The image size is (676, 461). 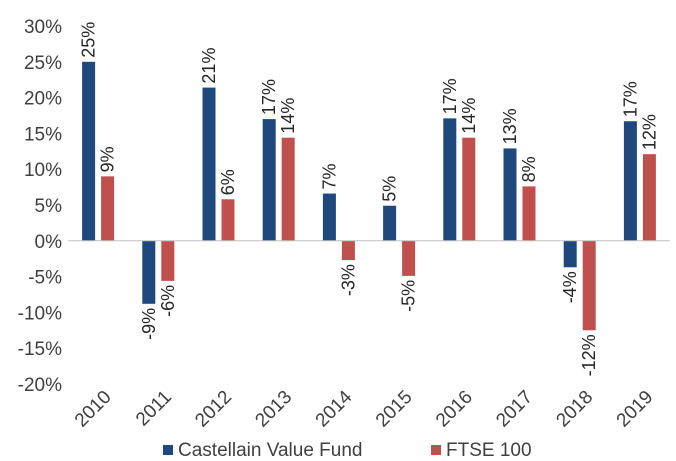 What do you see at coordinates (489, 450) in the screenshot?
I see `legend-label: FTSE 100` at bounding box center [489, 450].